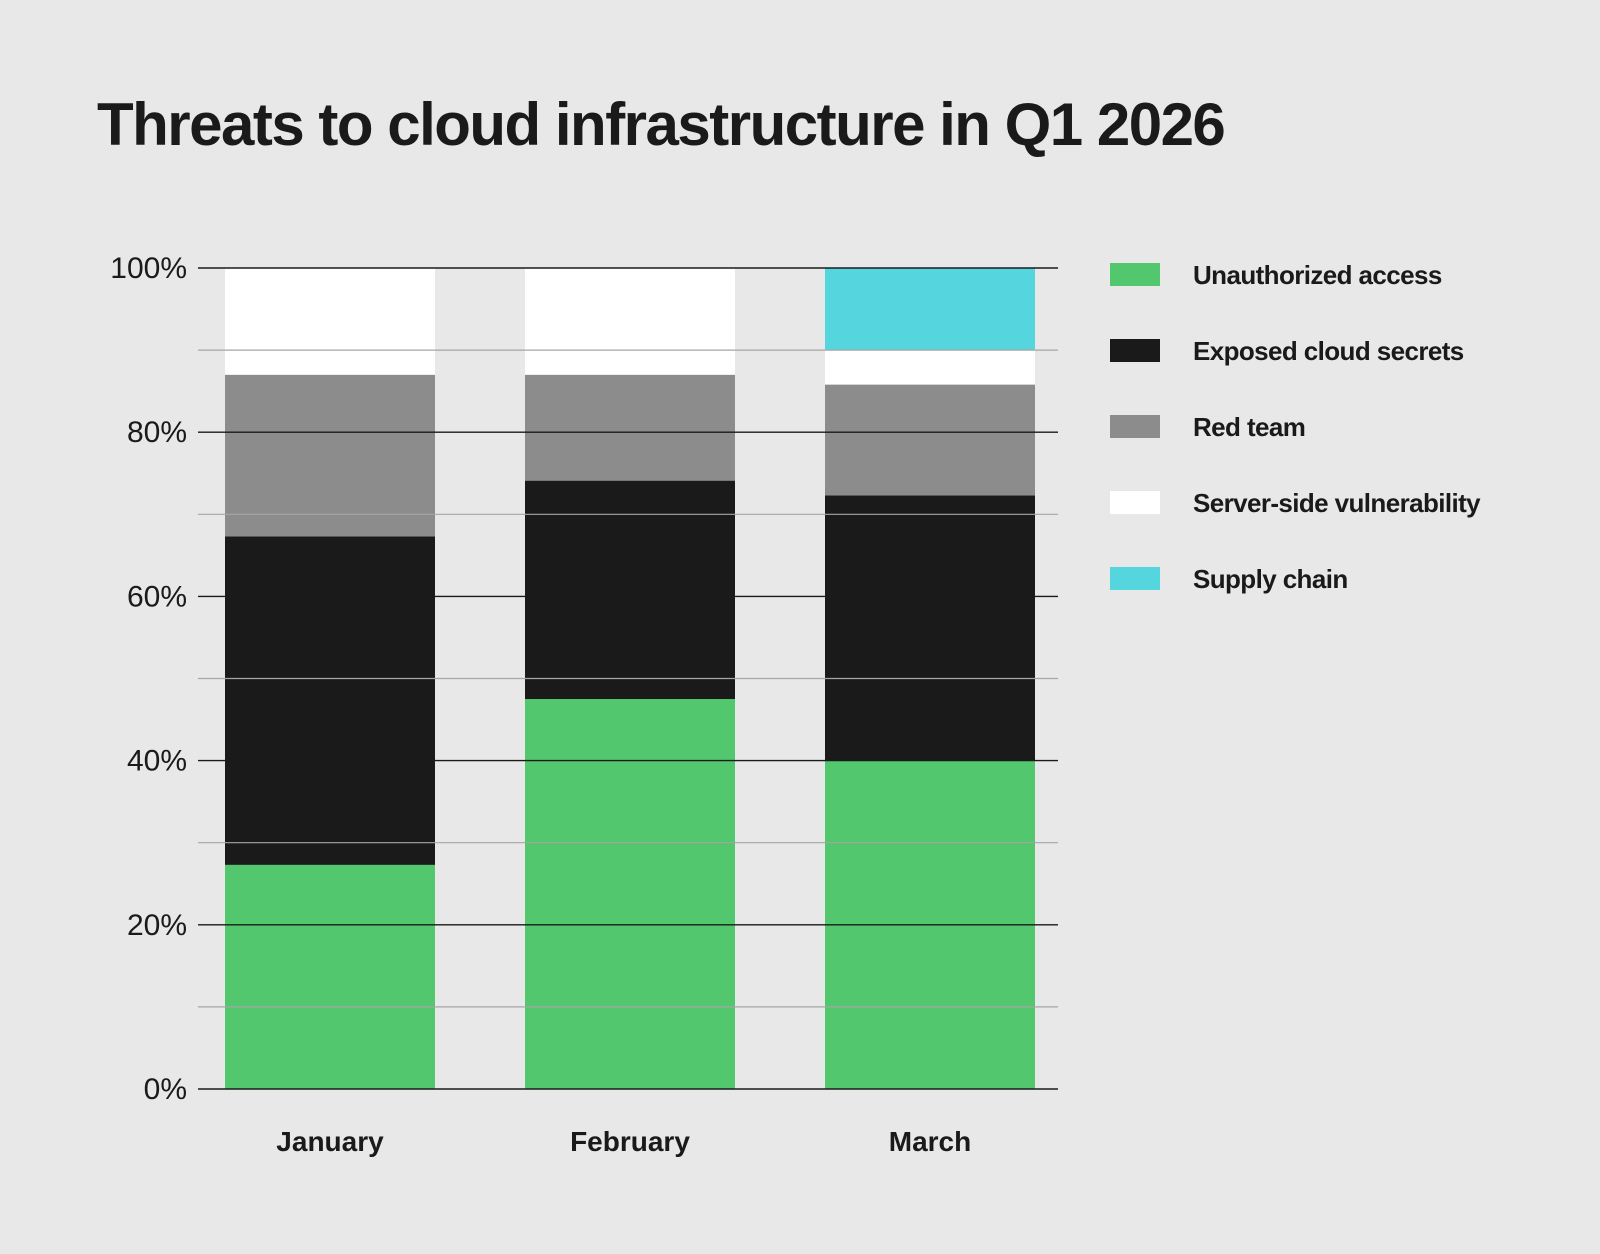  I want to click on x-tick-label: February, so click(630, 1141).